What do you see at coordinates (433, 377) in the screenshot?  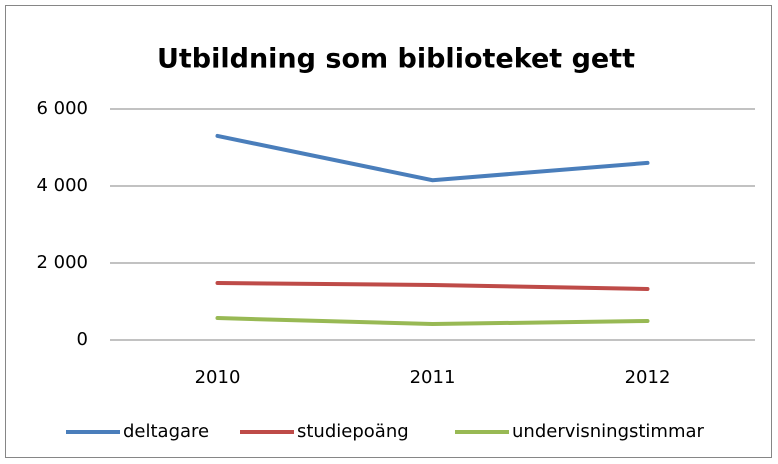 I see `x-tick-label: 2011` at bounding box center [433, 377].